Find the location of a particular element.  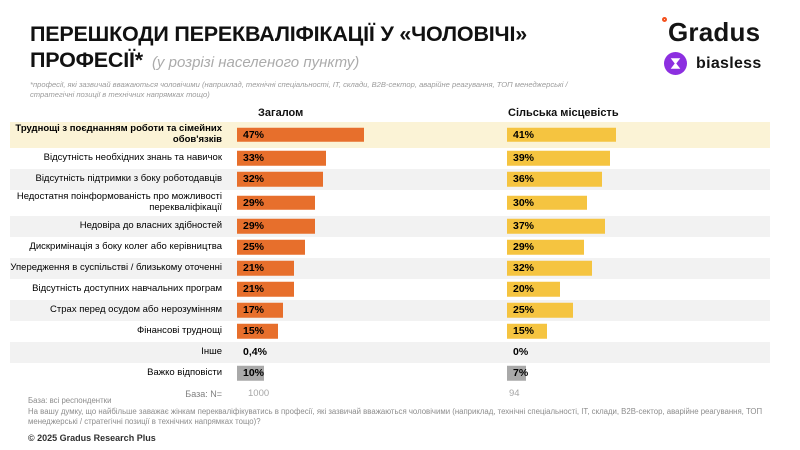

footer-base-note: База: всі респондентки is located at coordinates (70, 400).